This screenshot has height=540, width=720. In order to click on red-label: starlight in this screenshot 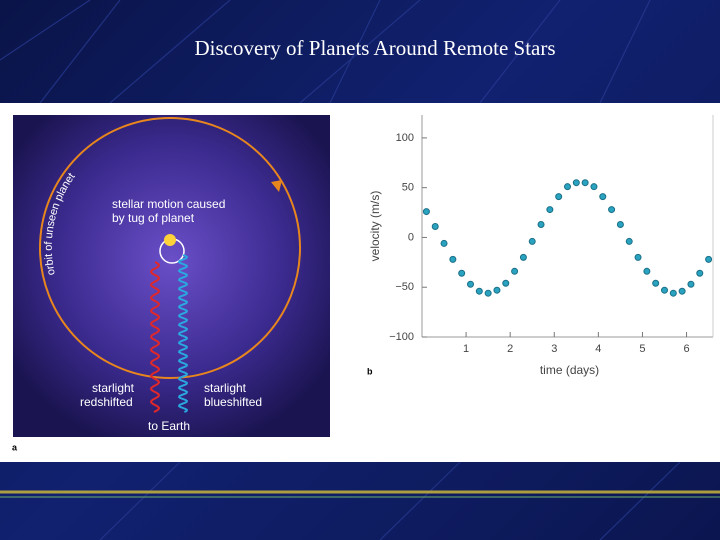, I will do `click(113, 388)`.